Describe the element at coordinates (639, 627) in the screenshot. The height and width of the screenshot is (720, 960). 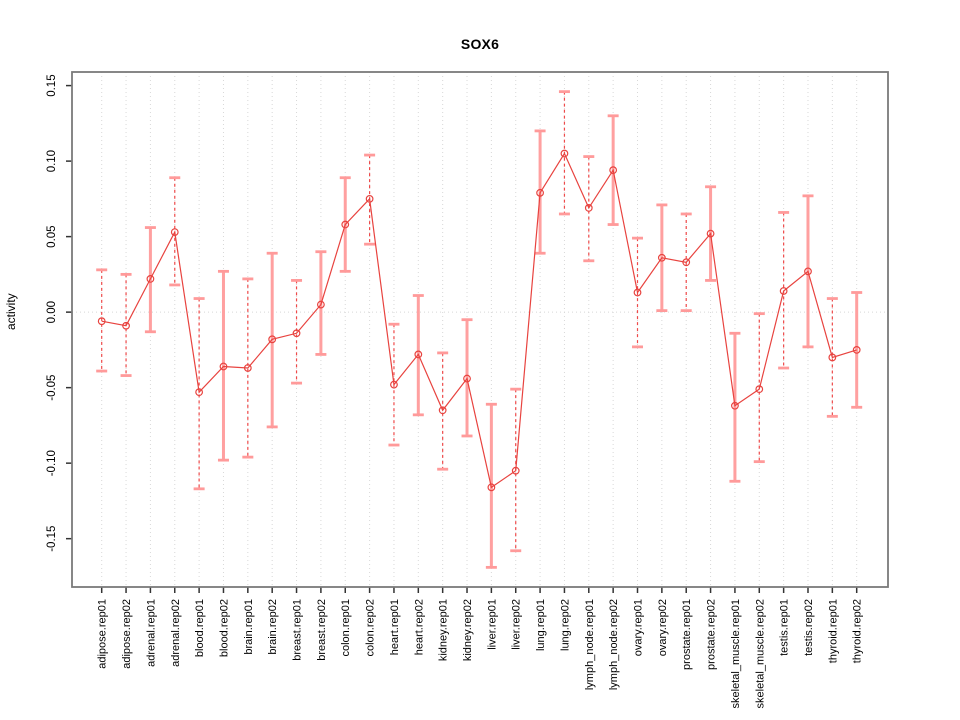
I see `x-tick-label: ovary.rep01` at that location.